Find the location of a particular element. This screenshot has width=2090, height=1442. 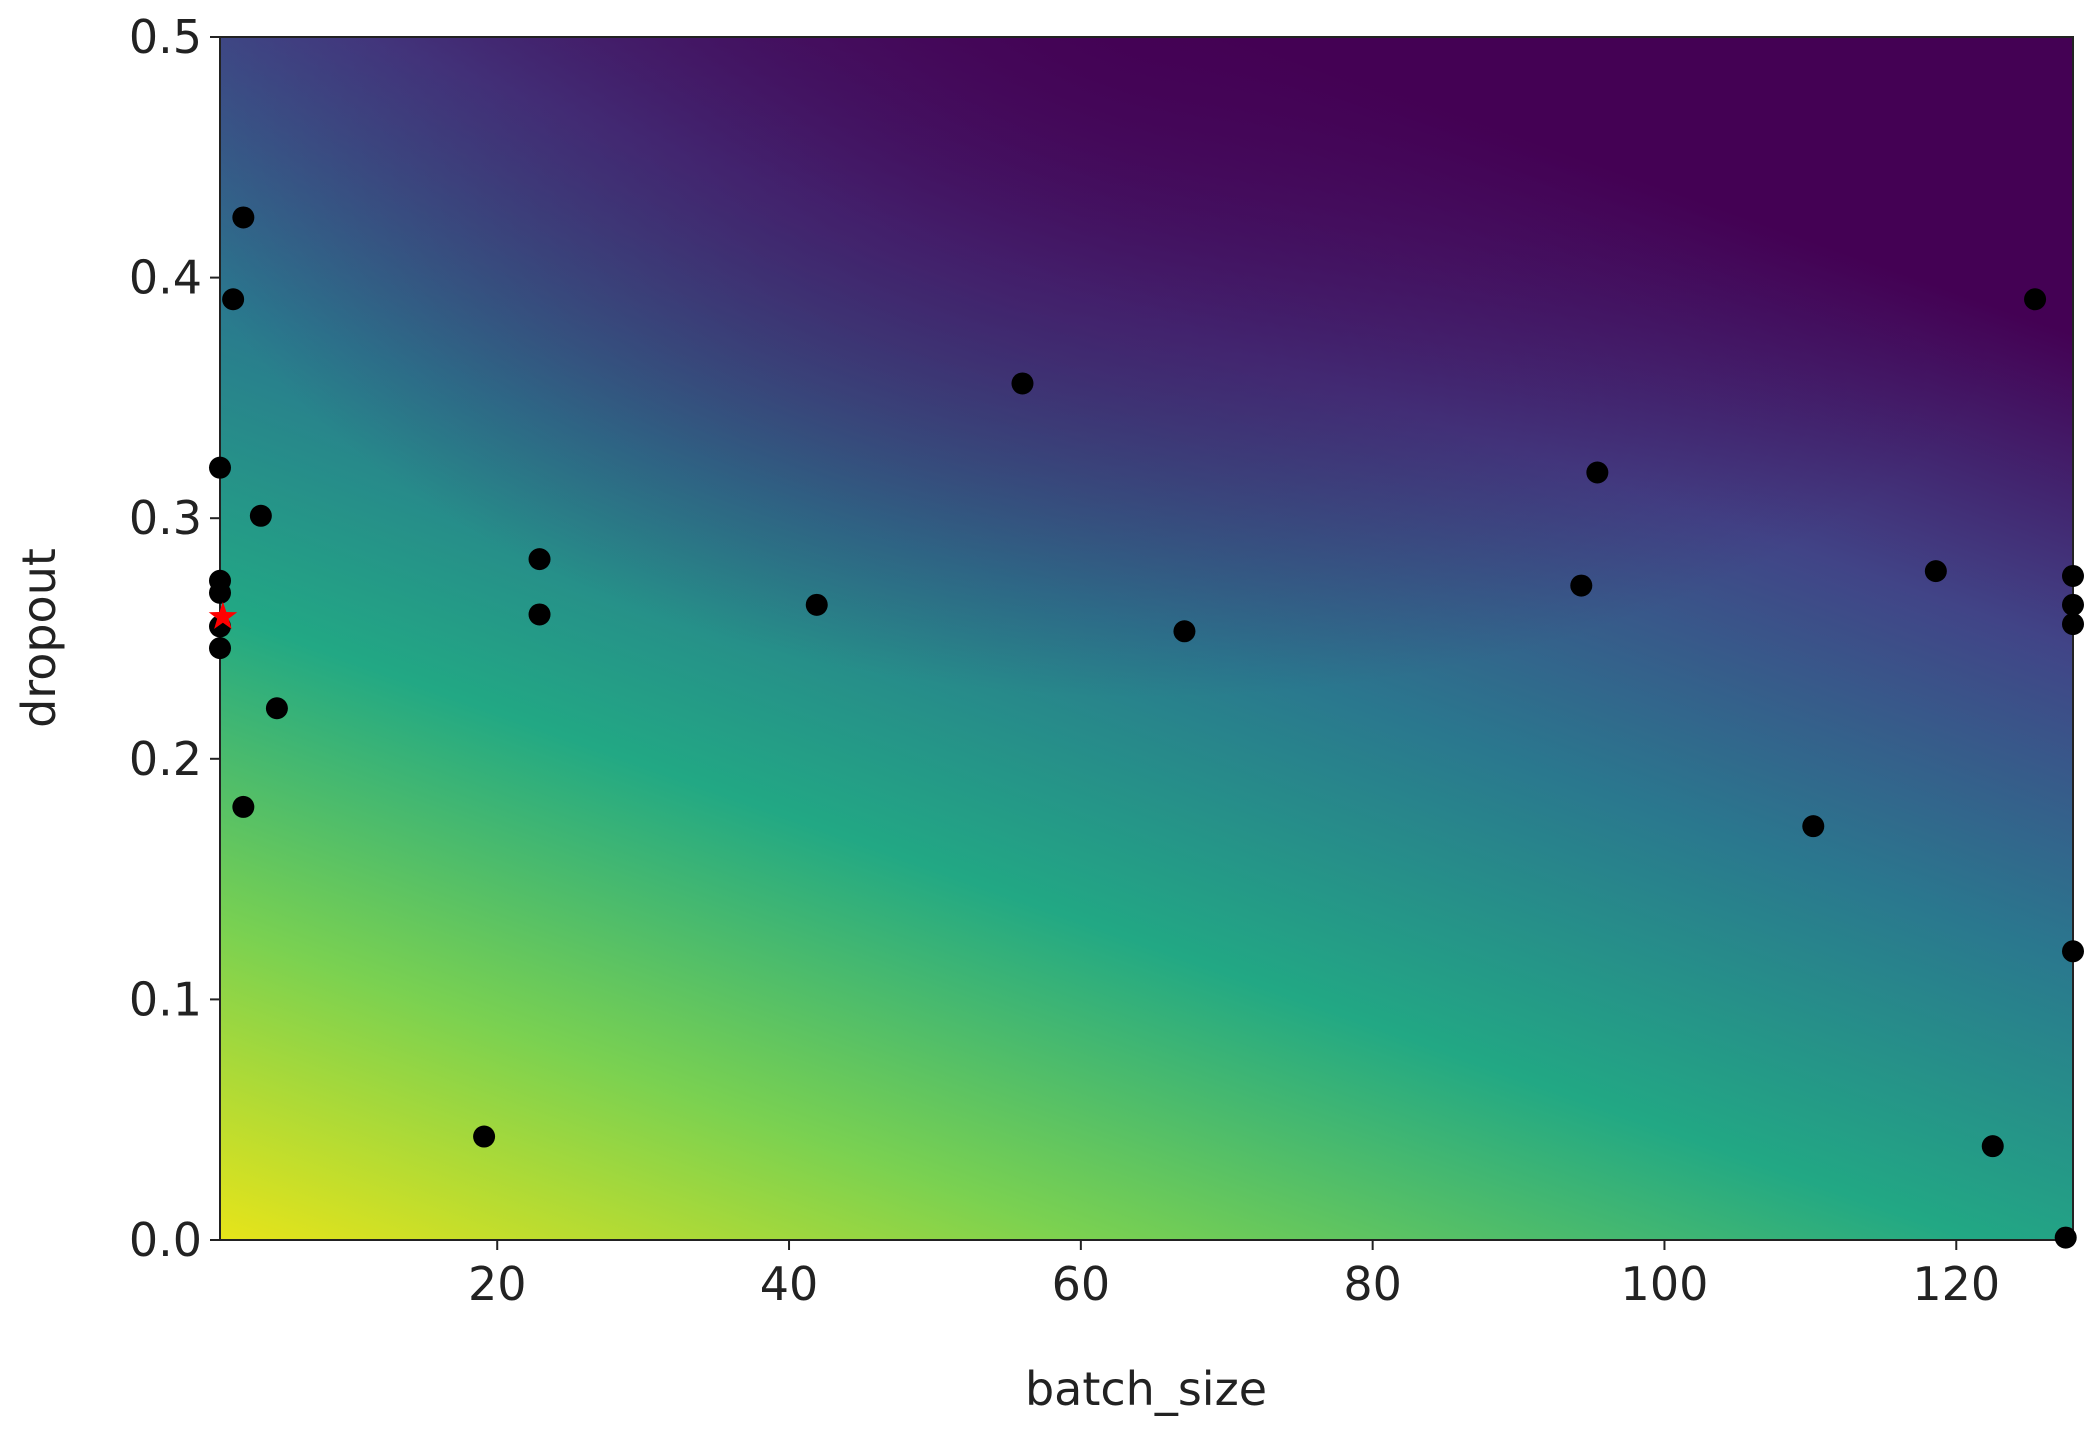

x-tick-label: 100 is located at coordinates (1665, 1284).